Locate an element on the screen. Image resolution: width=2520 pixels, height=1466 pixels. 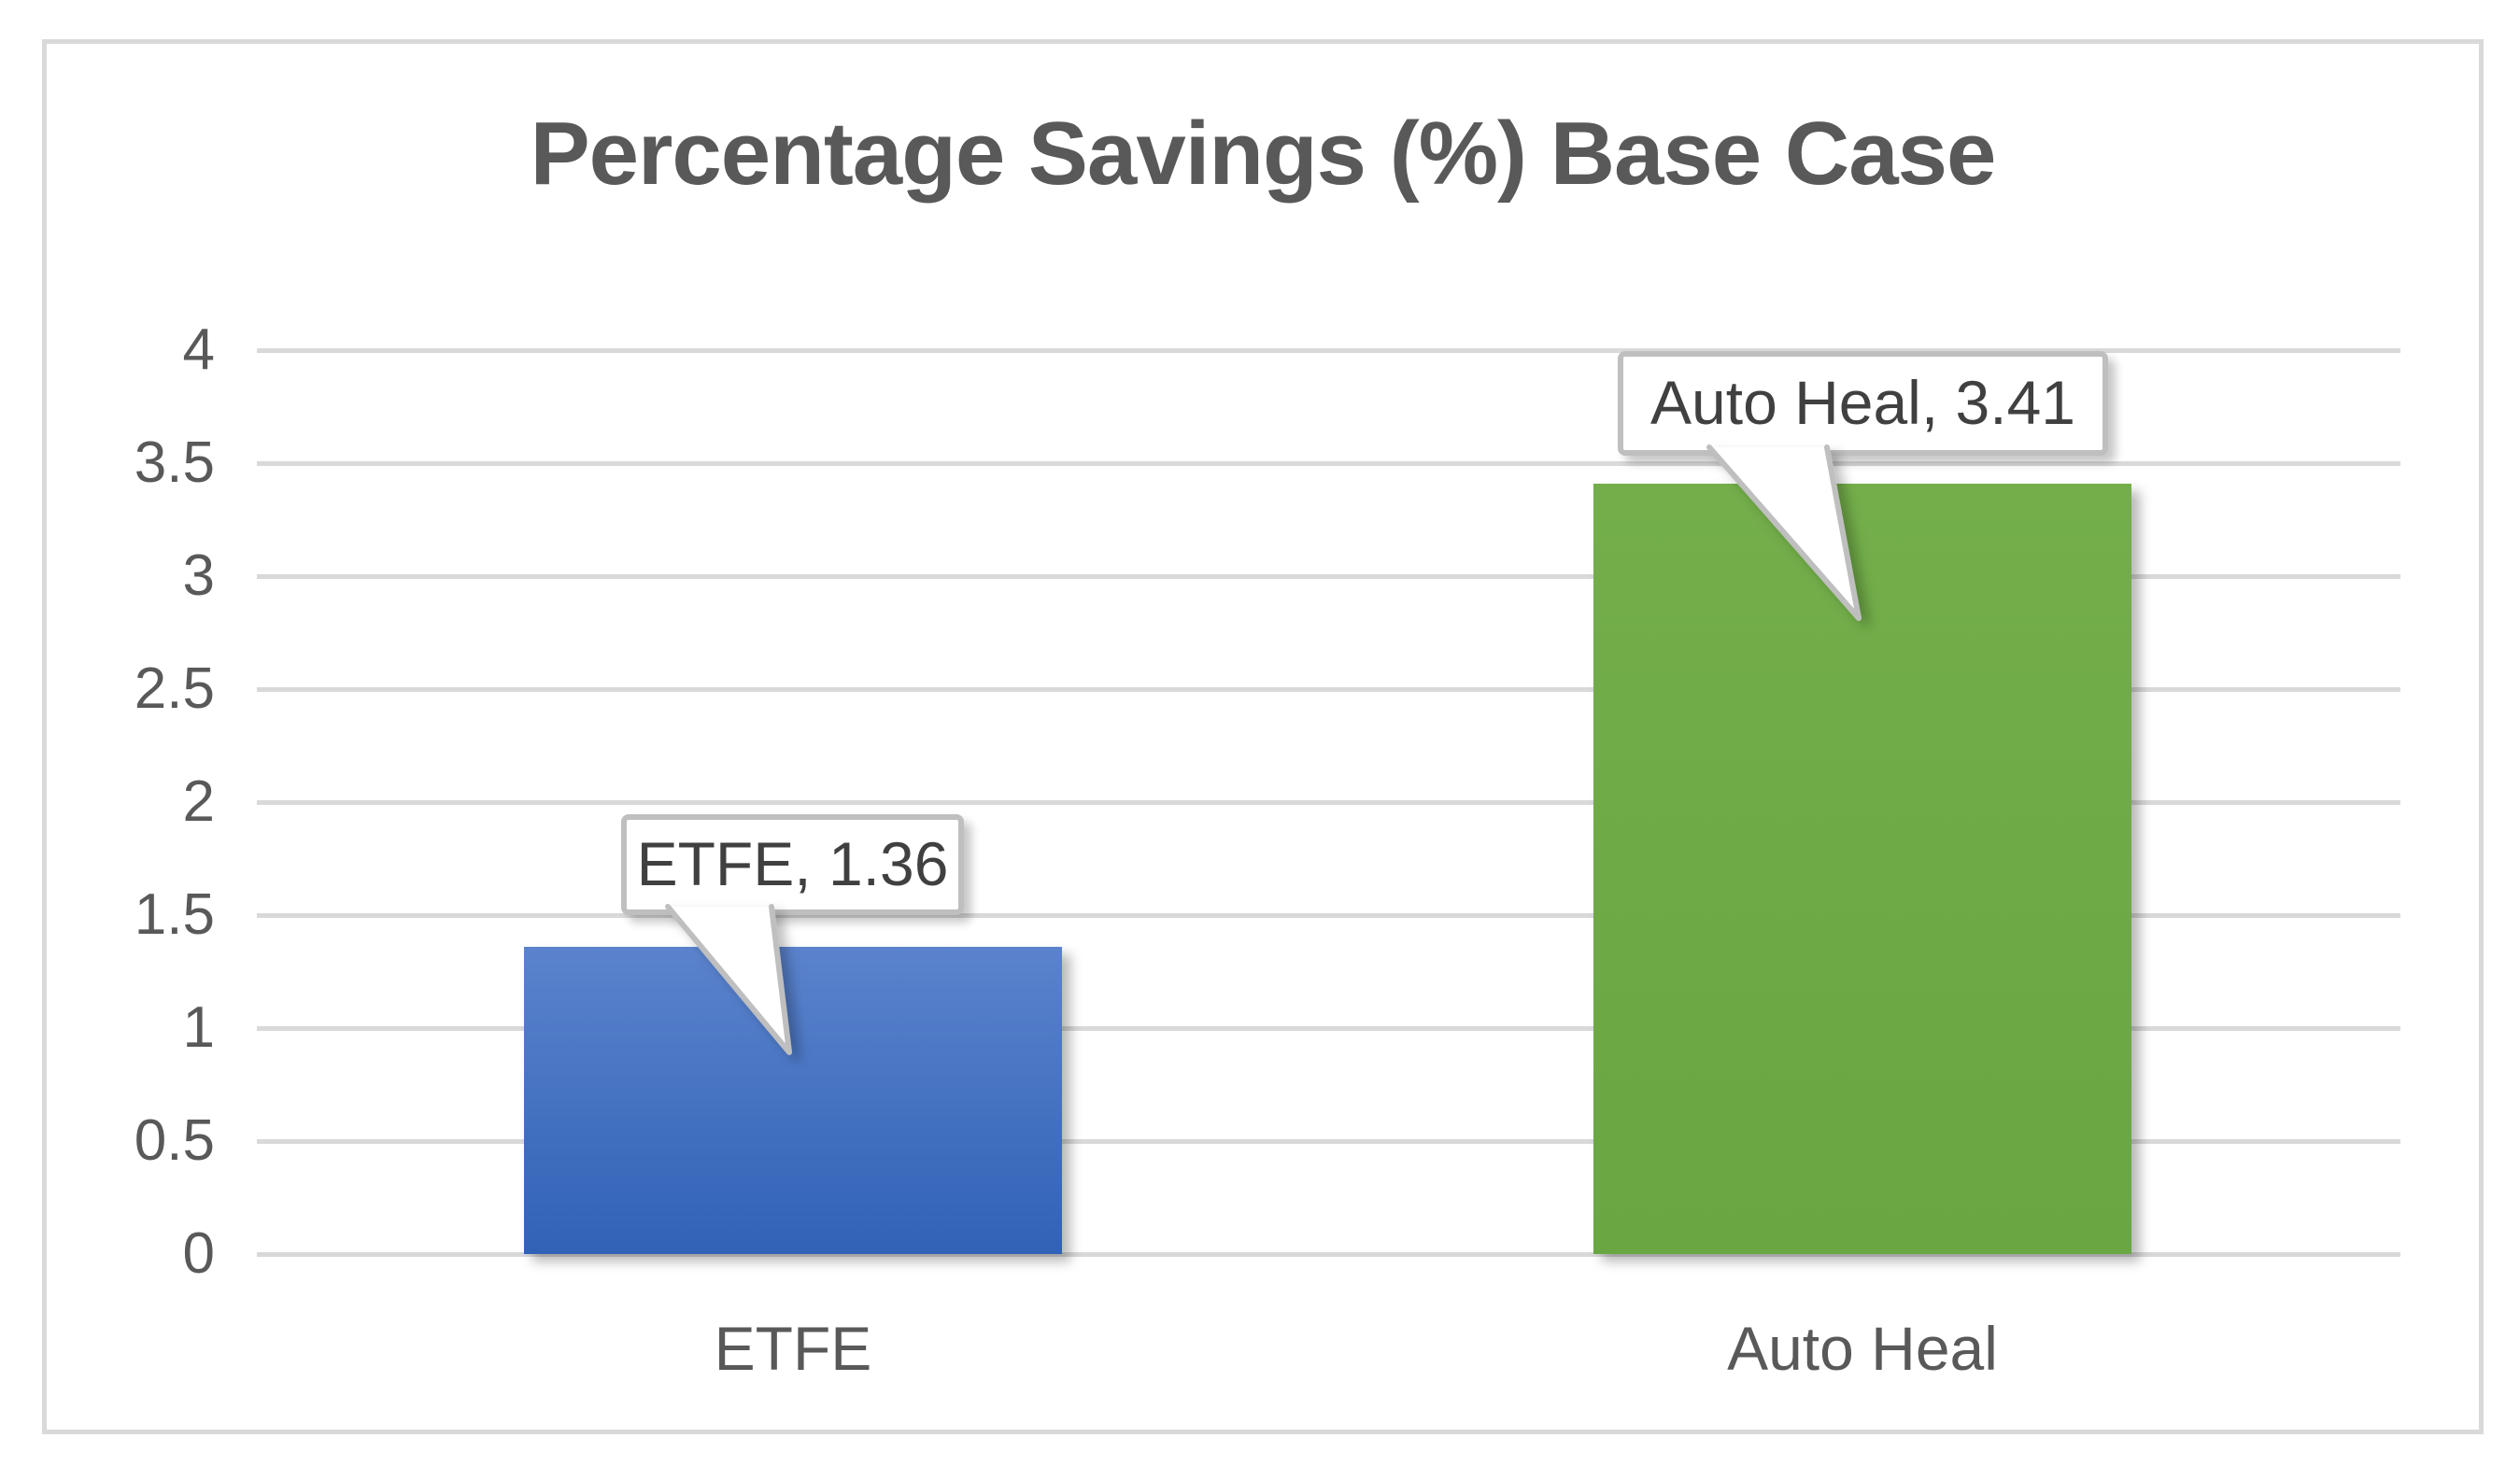
y-tick-label-3: 3 is located at coordinates (198, 575).